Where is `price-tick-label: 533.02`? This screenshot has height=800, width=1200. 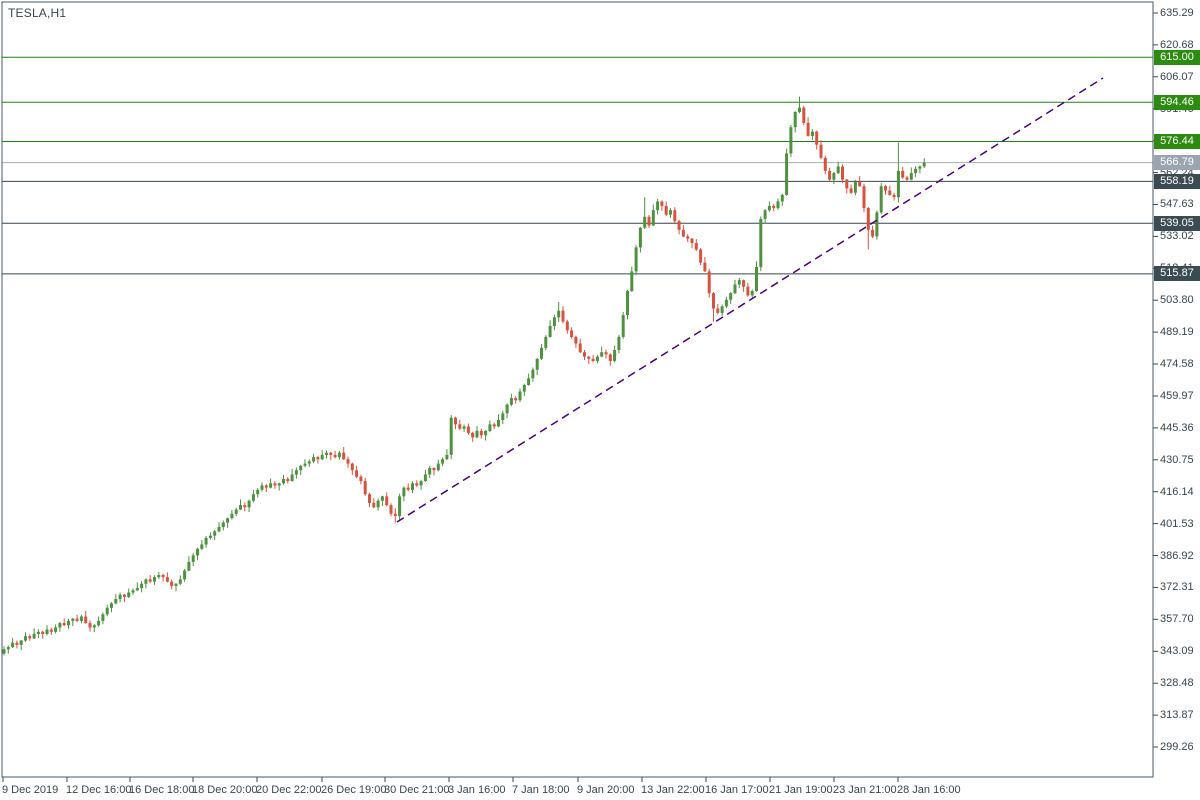
price-tick-label: 533.02 is located at coordinates (1177, 236).